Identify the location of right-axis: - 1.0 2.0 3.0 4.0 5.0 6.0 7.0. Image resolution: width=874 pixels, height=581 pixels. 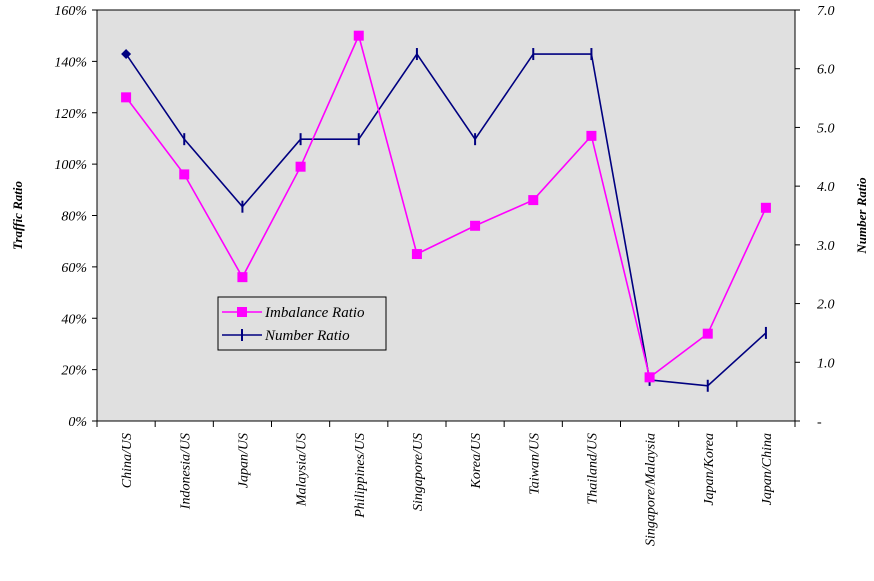
(815, 217).